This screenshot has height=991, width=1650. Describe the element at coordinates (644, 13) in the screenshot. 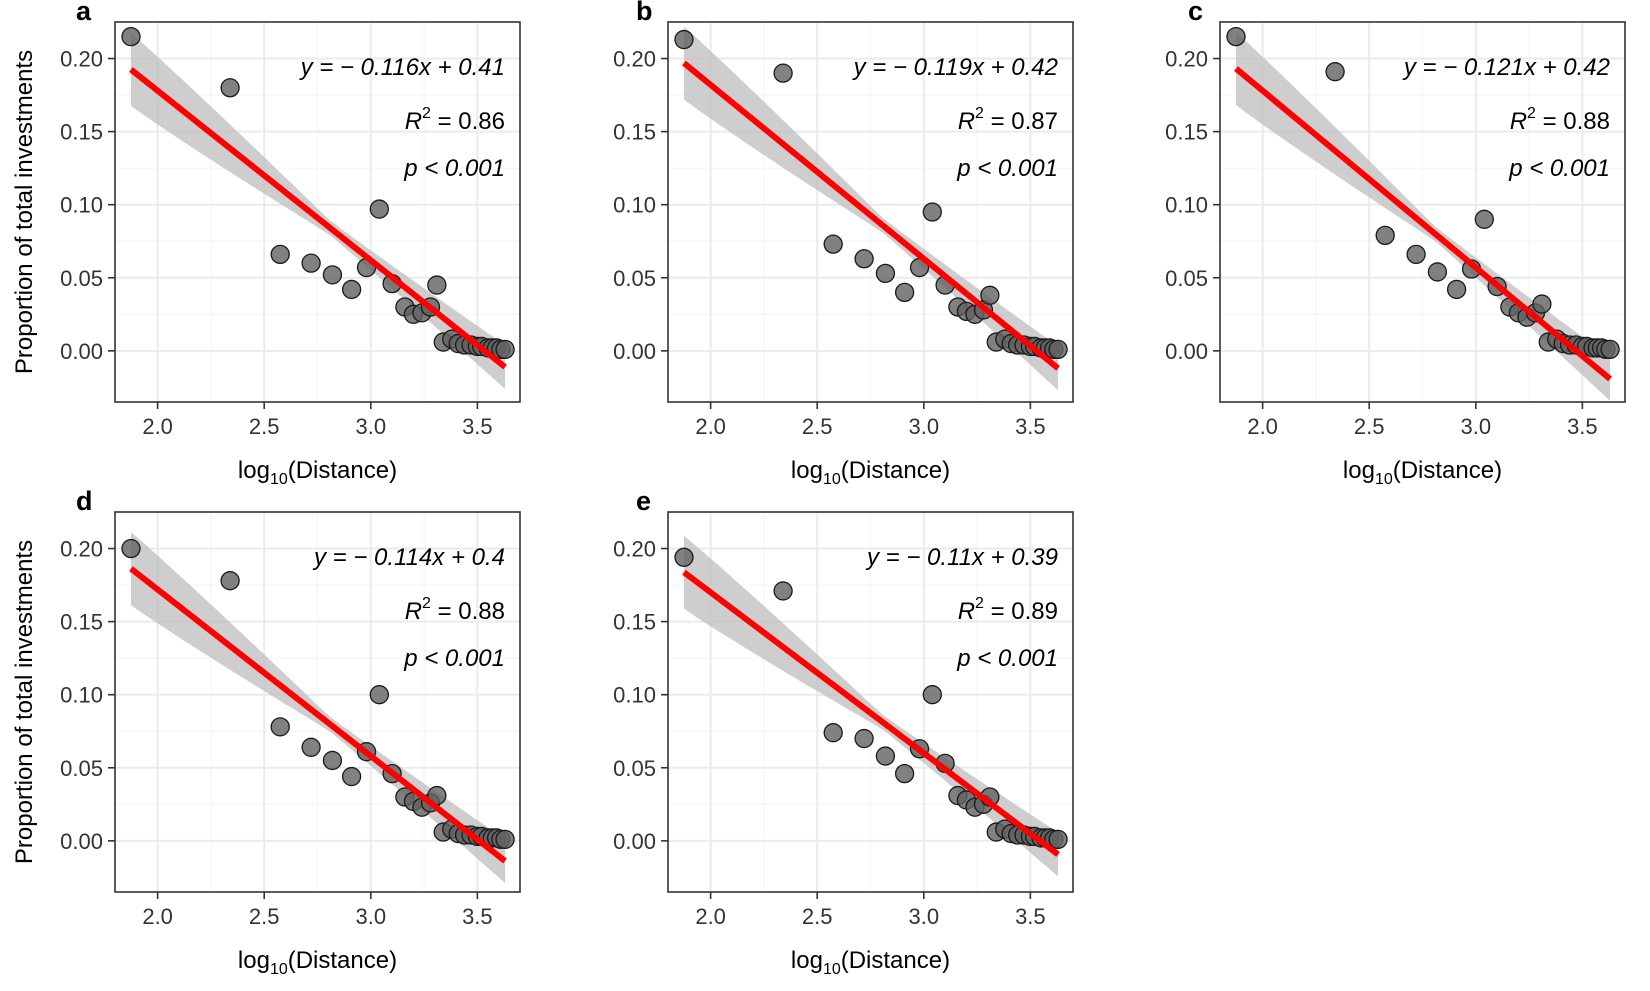

I see `panel-letter: b` at that location.